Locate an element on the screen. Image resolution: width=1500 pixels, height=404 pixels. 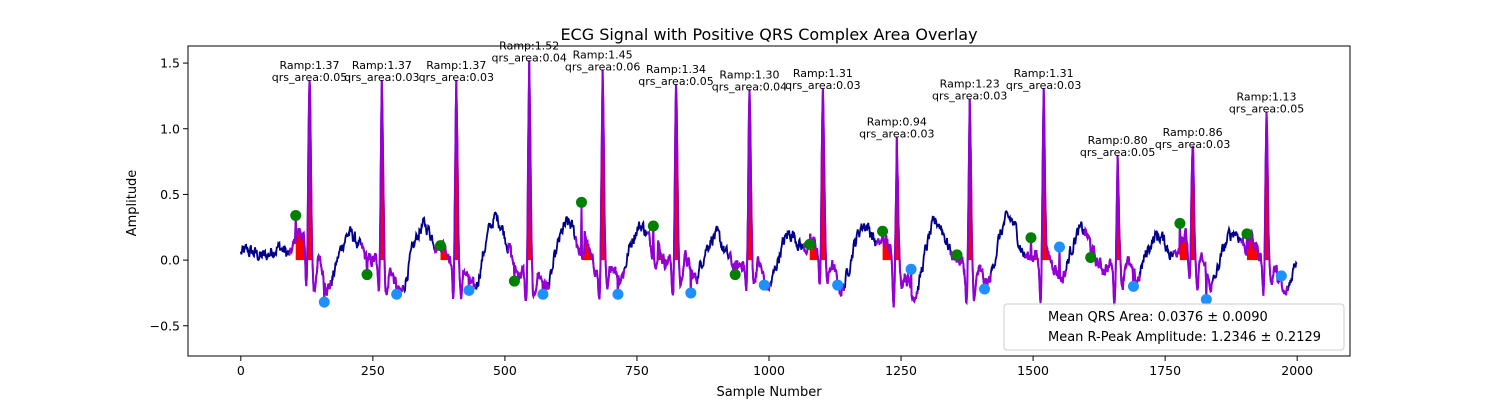
x-tick-label: 0 is located at coordinates (241, 370).